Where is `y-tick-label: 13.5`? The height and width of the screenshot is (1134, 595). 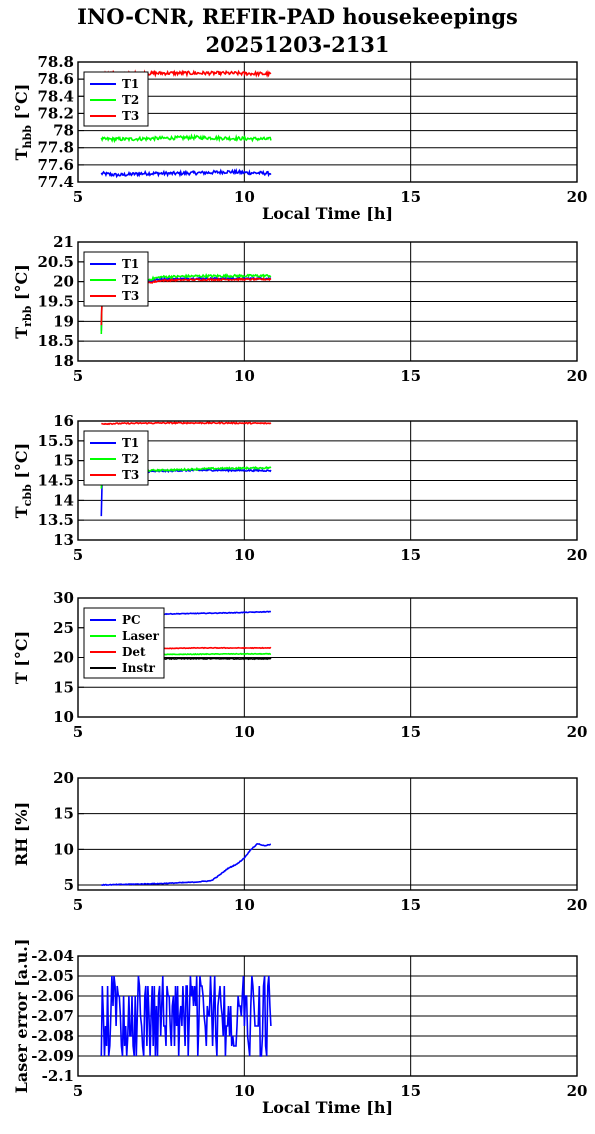 y-tick-label: 13.5 is located at coordinates (55, 520).